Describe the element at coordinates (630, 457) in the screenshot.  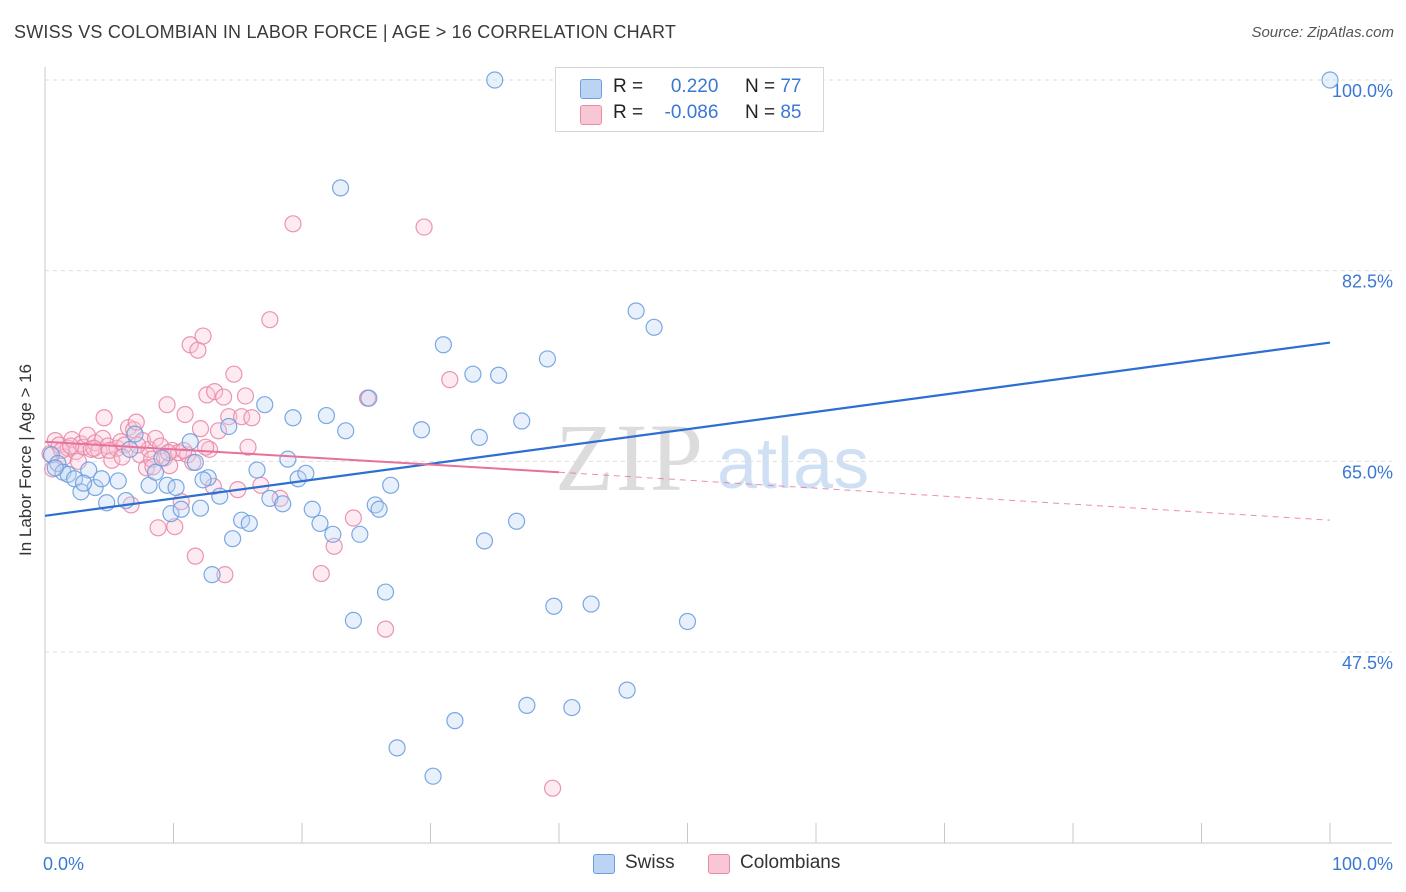
I see `watermark-zip: ZIP` at that location.